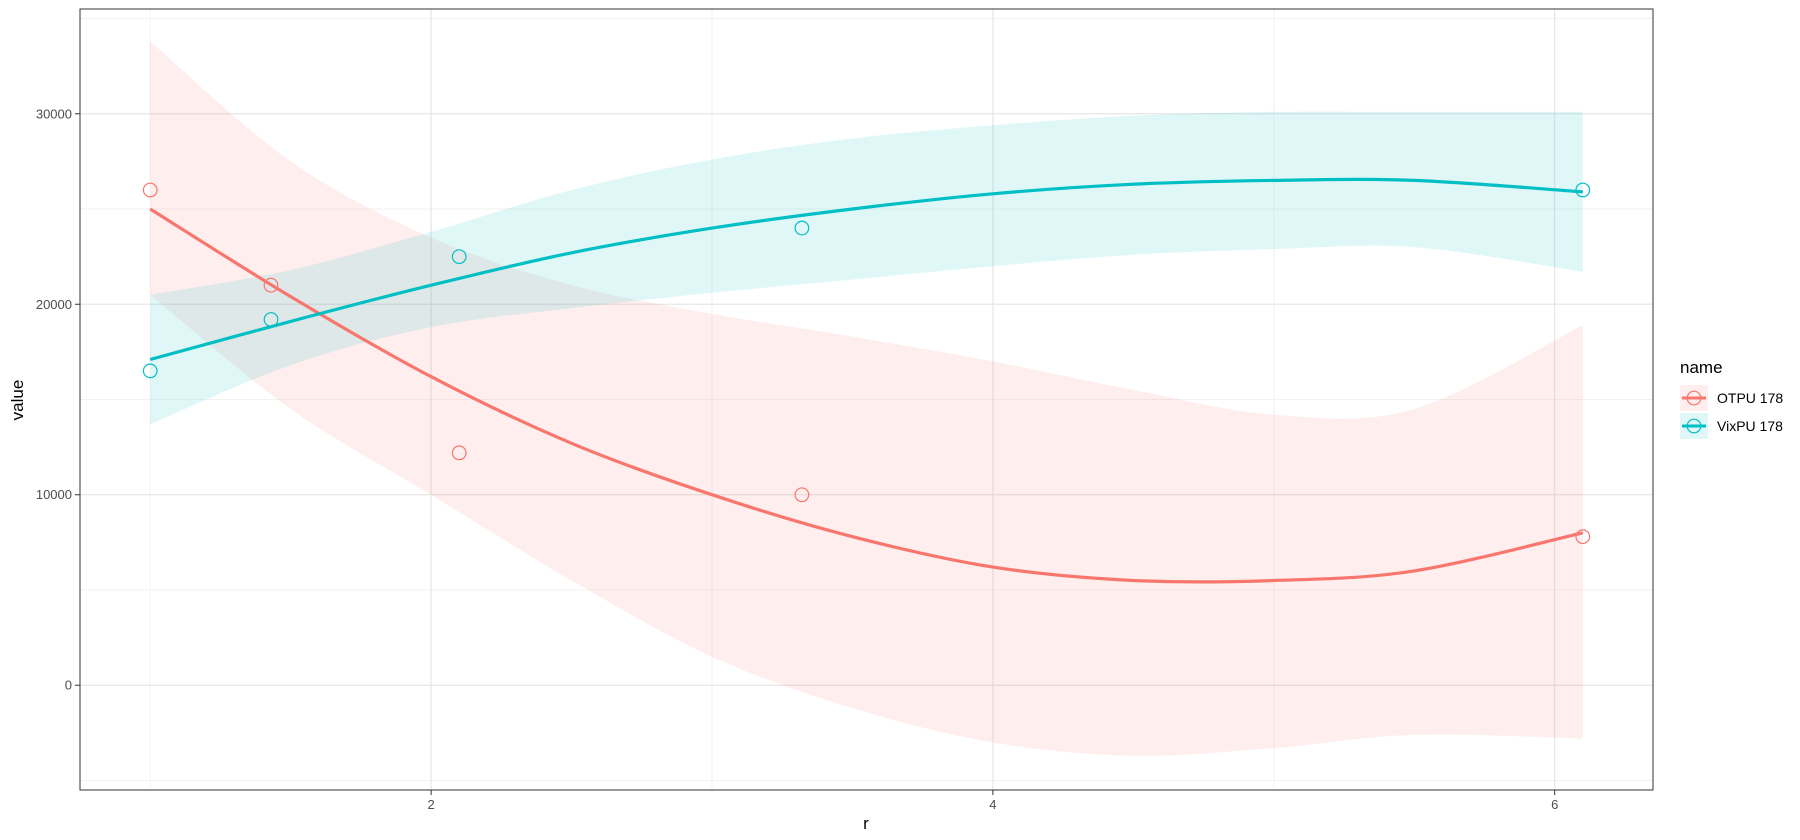 Image resolution: width=1800 pixels, height=840 pixels. Describe the element at coordinates (68, 685) in the screenshot. I see `y-tick-label: 0` at that location.